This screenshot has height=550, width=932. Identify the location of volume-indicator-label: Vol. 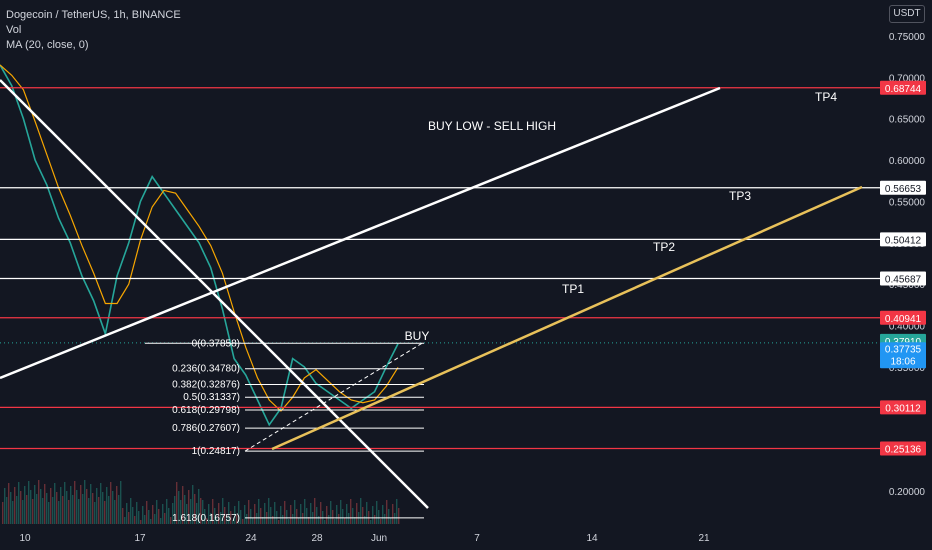
(14, 30).